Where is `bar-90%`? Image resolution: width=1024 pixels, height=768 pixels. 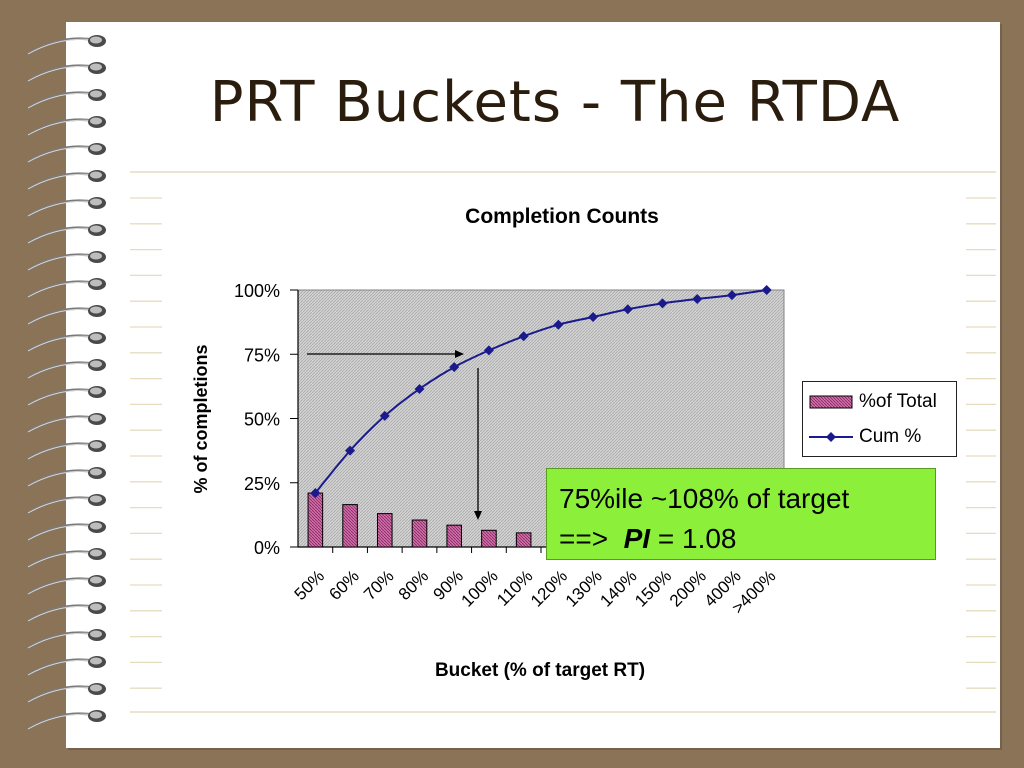
bar-90% is located at coordinates (454, 536).